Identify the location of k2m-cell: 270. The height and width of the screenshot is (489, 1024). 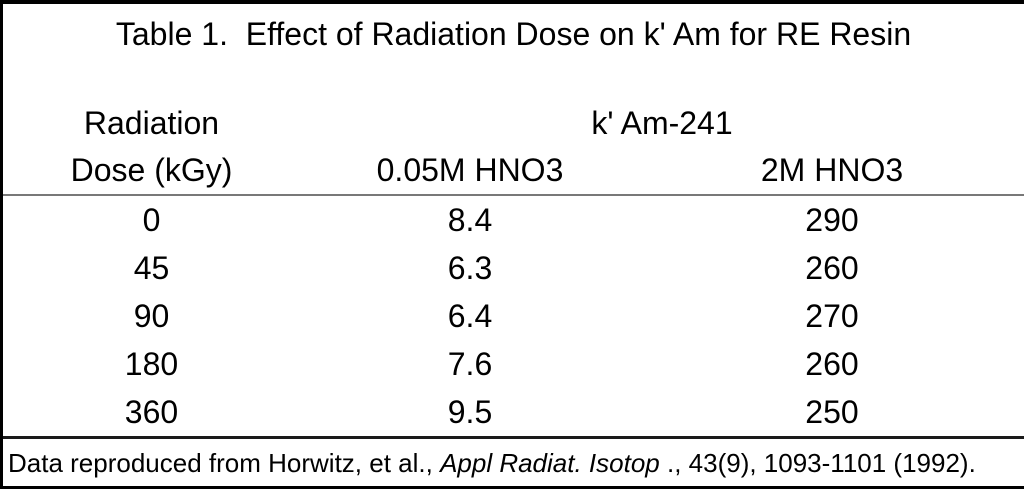
(832, 316).